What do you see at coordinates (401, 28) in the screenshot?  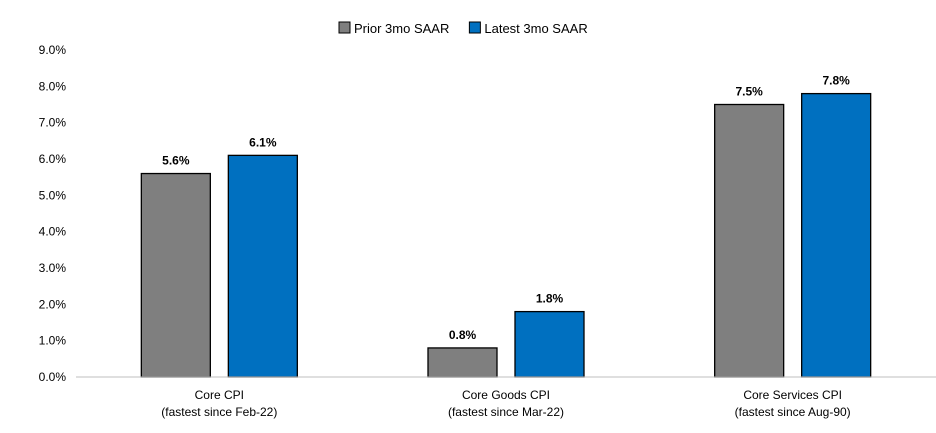 I see `legend-label: Prior 3mo SAAR` at bounding box center [401, 28].